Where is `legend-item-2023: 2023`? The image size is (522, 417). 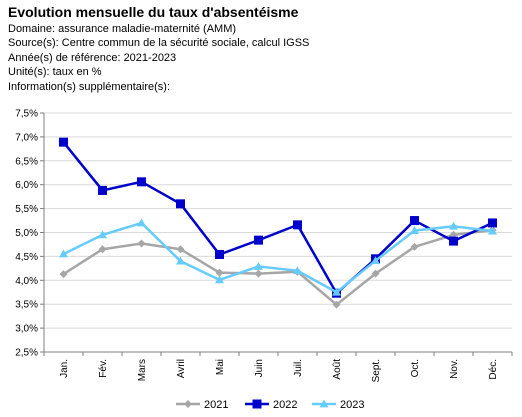
legend-item-2023: 2023 is located at coordinates (338, 405).